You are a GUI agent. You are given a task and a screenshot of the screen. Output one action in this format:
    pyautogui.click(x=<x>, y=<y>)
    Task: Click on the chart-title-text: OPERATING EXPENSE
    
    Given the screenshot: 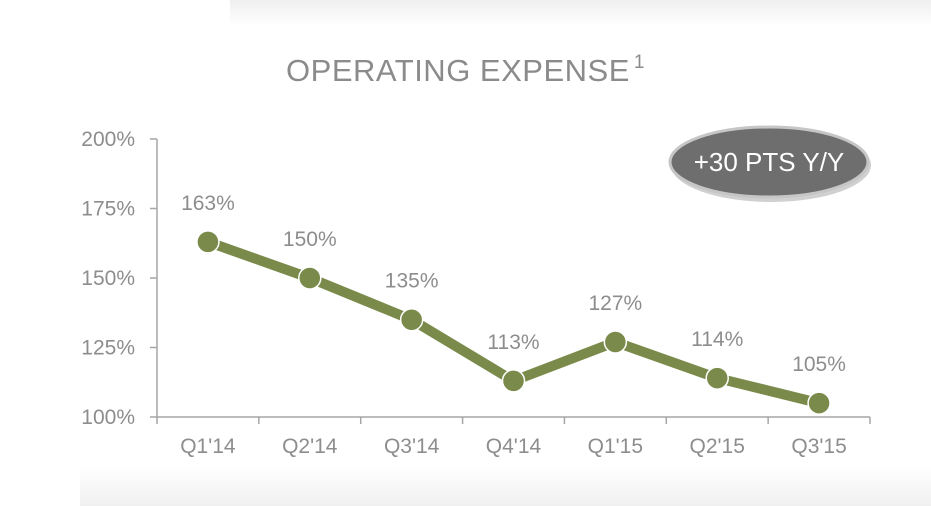 What is the action you would take?
    pyautogui.click(x=458, y=70)
    